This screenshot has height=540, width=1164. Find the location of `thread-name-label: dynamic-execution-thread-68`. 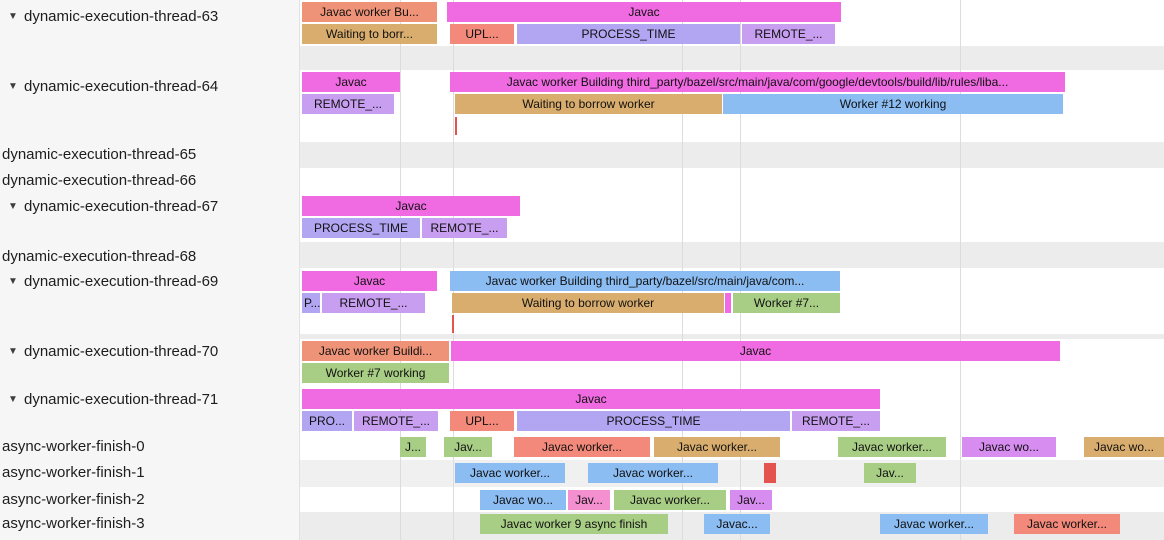

thread-name-label: dynamic-execution-thread-68 is located at coordinates (99, 257).